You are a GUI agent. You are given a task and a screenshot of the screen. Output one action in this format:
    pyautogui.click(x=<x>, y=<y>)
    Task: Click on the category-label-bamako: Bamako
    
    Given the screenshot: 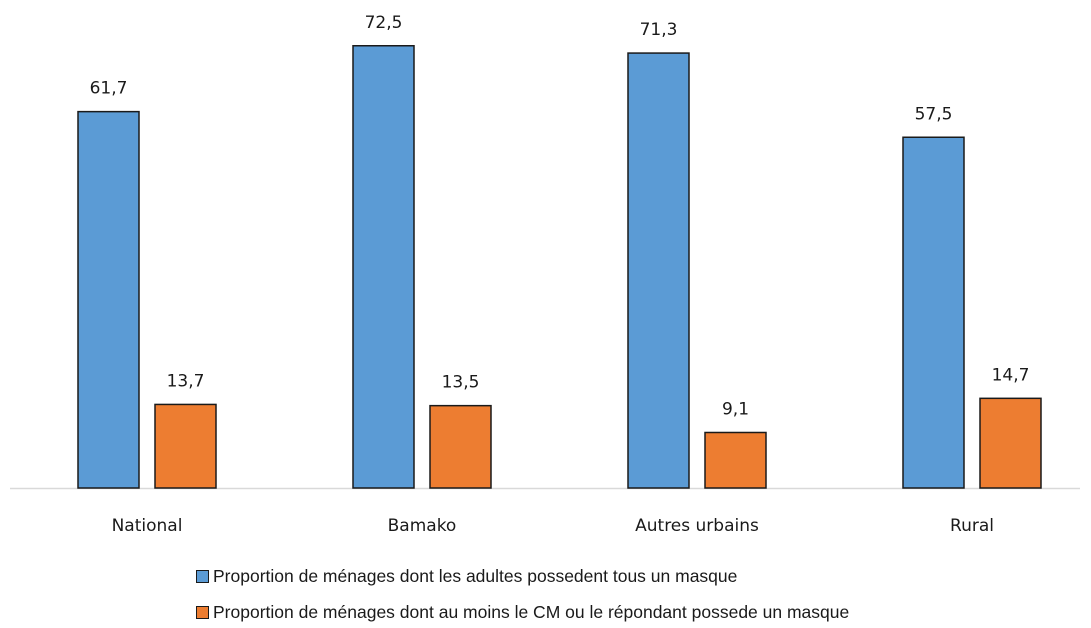 What is the action you would take?
    pyautogui.click(x=422, y=526)
    